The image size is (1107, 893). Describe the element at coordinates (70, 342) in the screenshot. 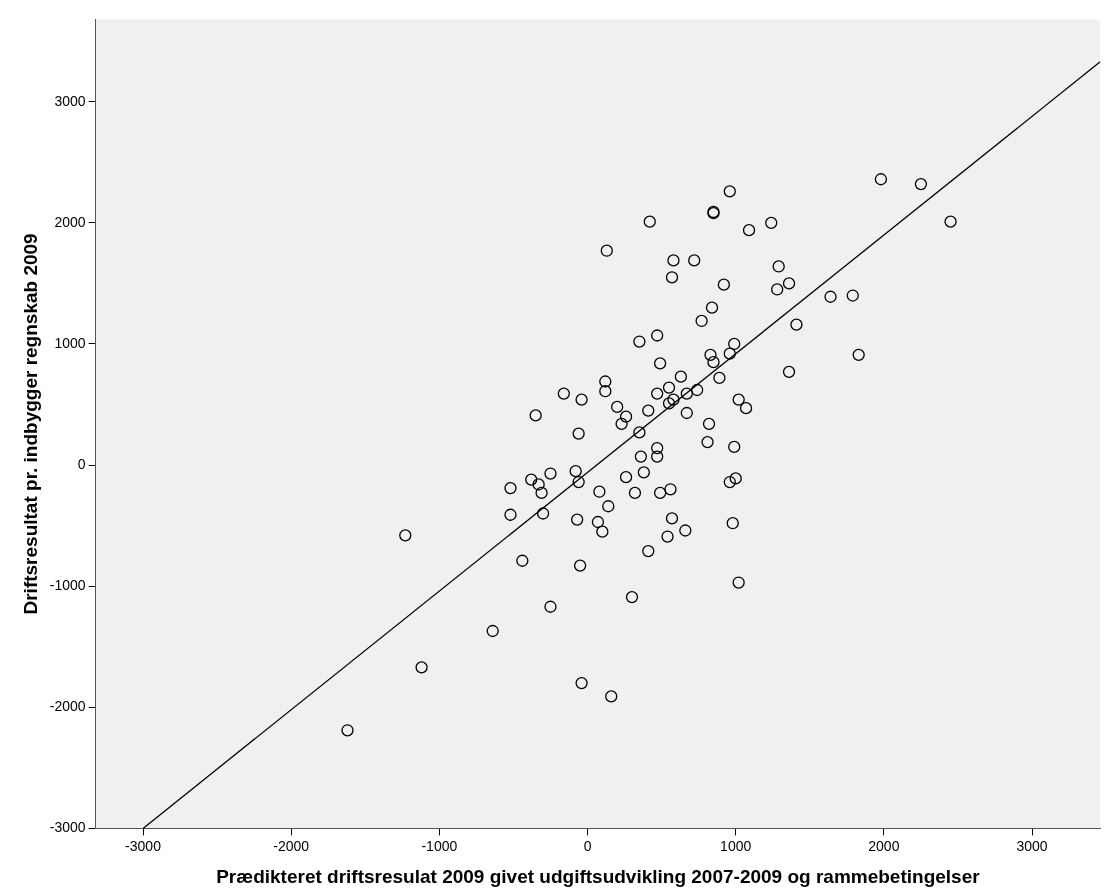

I see `y-tick-label: 1000` at that location.